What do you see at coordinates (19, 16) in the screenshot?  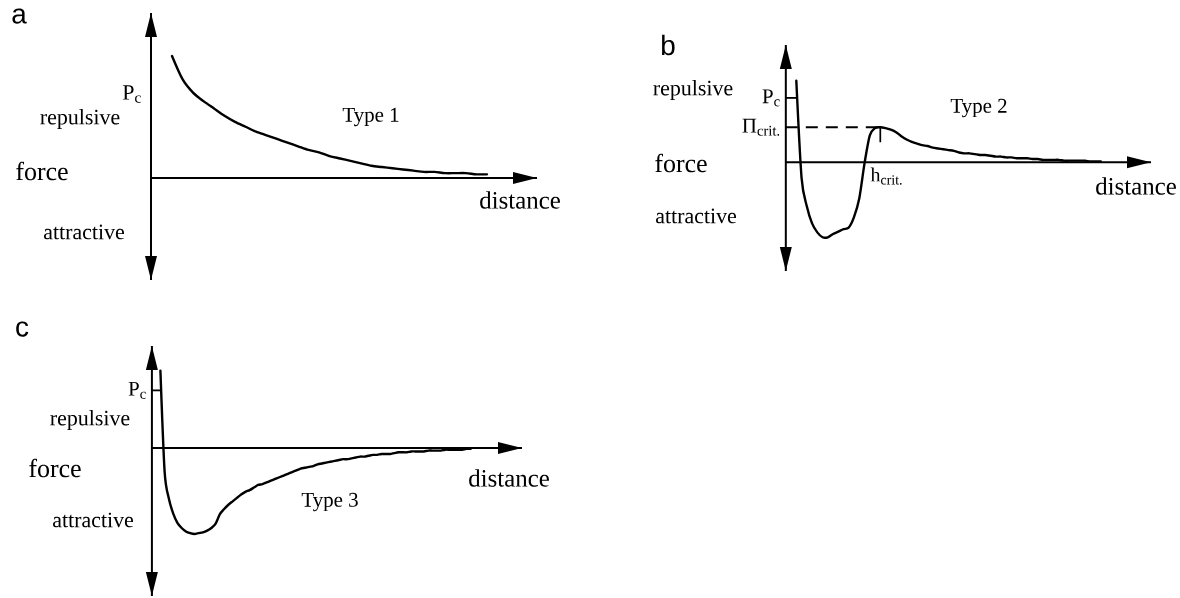 I see `chart-title: a` at bounding box center [19, 16].